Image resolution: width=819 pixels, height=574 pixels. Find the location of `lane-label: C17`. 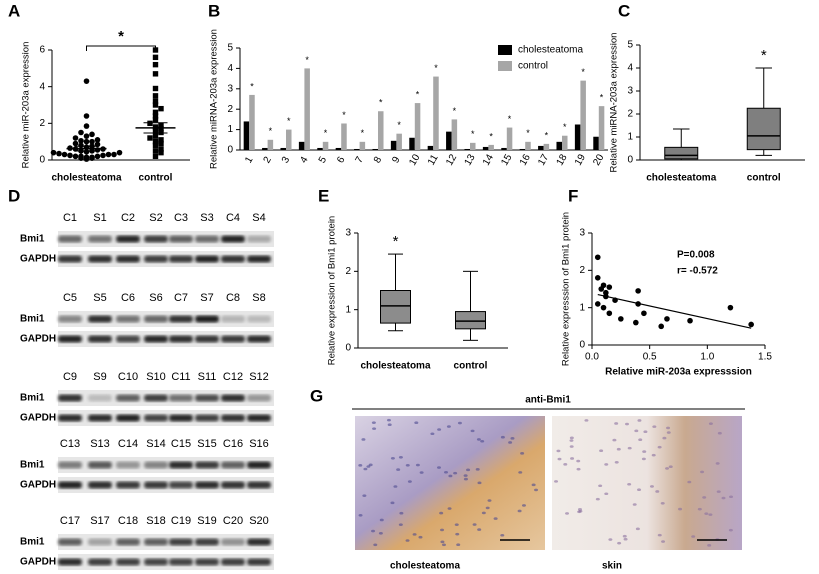

lane-label: C17 is located at coordinates (70, 521).